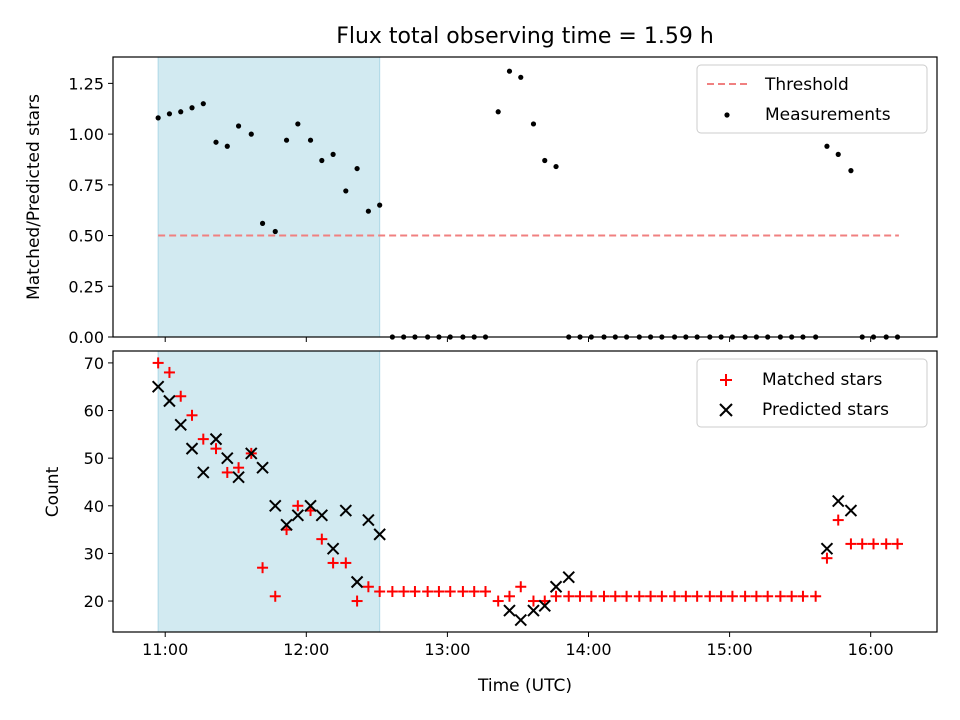 The width and height of the screenshot is (960, 720). I want to click on y-tick-label: 60, so click(94, 411).